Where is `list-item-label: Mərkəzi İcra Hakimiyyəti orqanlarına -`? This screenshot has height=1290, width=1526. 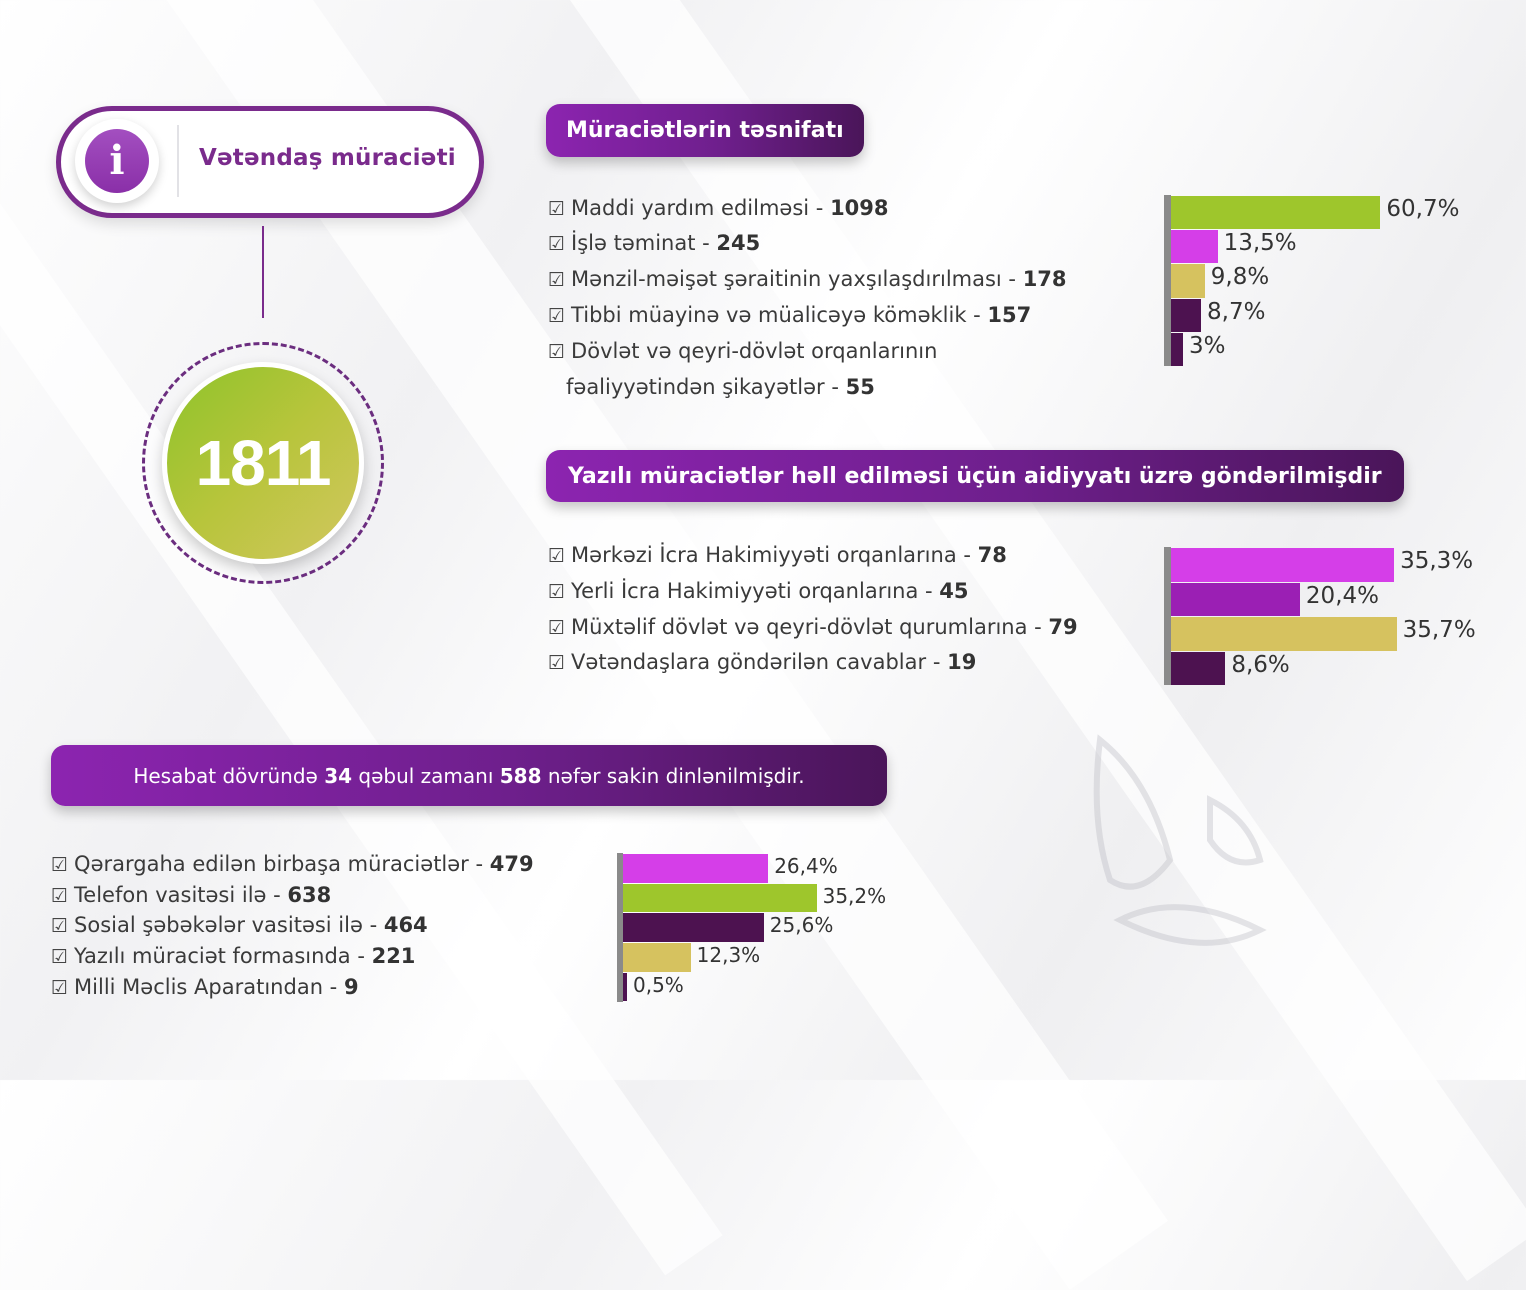 list-item-label: Mərkəzi İcra Hakimiyyəti orqanlarına - is located at coordinates (774, 555).